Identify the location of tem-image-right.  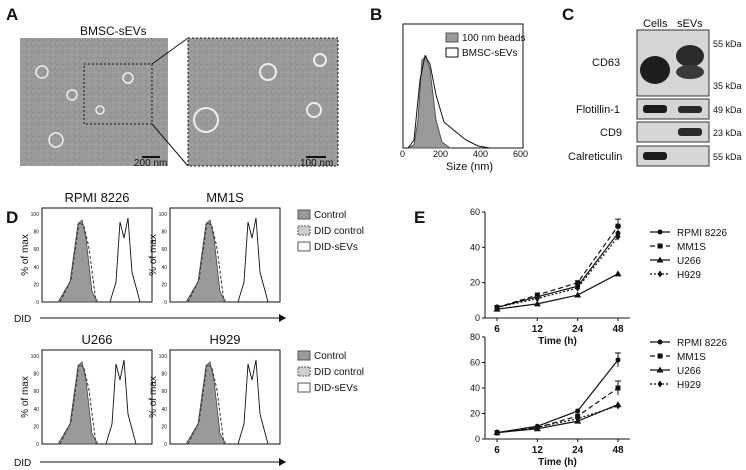
(263, 102).